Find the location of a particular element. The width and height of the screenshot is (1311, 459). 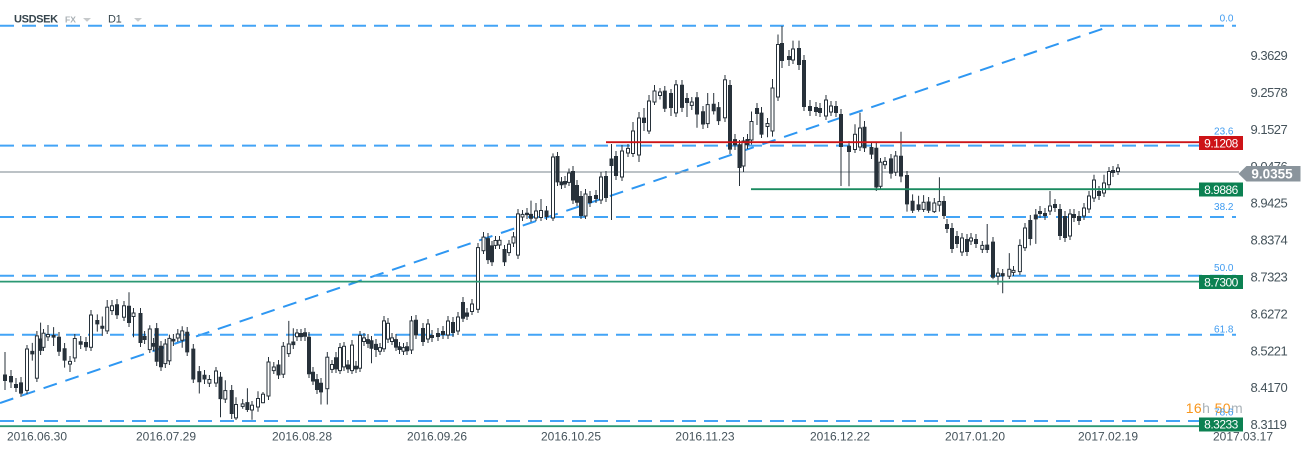

svg-text: 2017.01.20 is located at coordinates (975, 437).